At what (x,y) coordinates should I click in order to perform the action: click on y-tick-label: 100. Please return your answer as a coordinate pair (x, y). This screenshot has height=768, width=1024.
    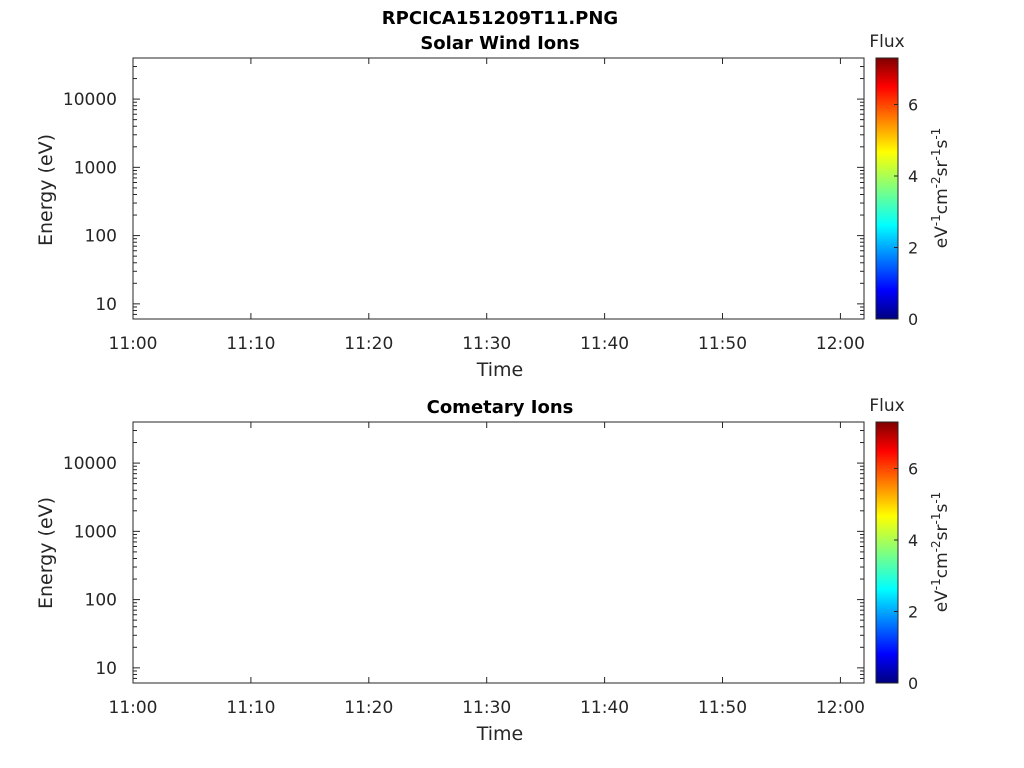
    Looking at the image, I should click on (101, 237).